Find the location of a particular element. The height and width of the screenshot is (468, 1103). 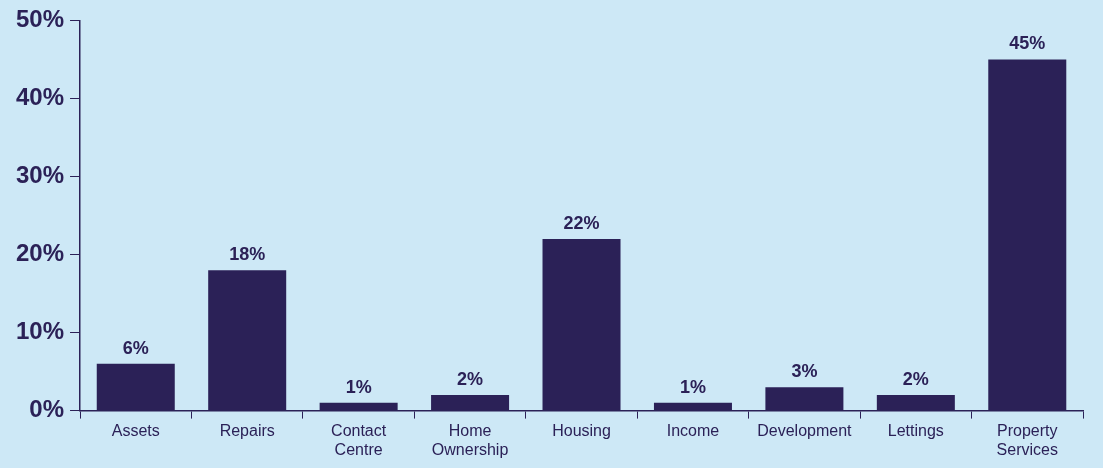

y-tick-label: 50% is located at coordinates (40, 19).